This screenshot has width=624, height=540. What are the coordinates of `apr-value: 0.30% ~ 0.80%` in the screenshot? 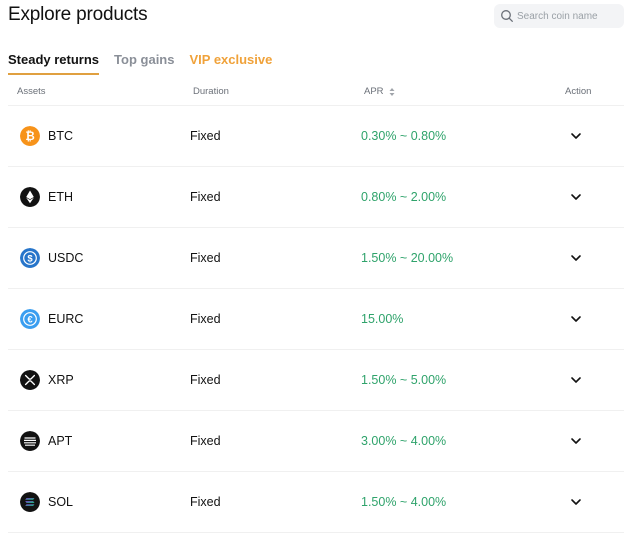 It's located at (404, 136).